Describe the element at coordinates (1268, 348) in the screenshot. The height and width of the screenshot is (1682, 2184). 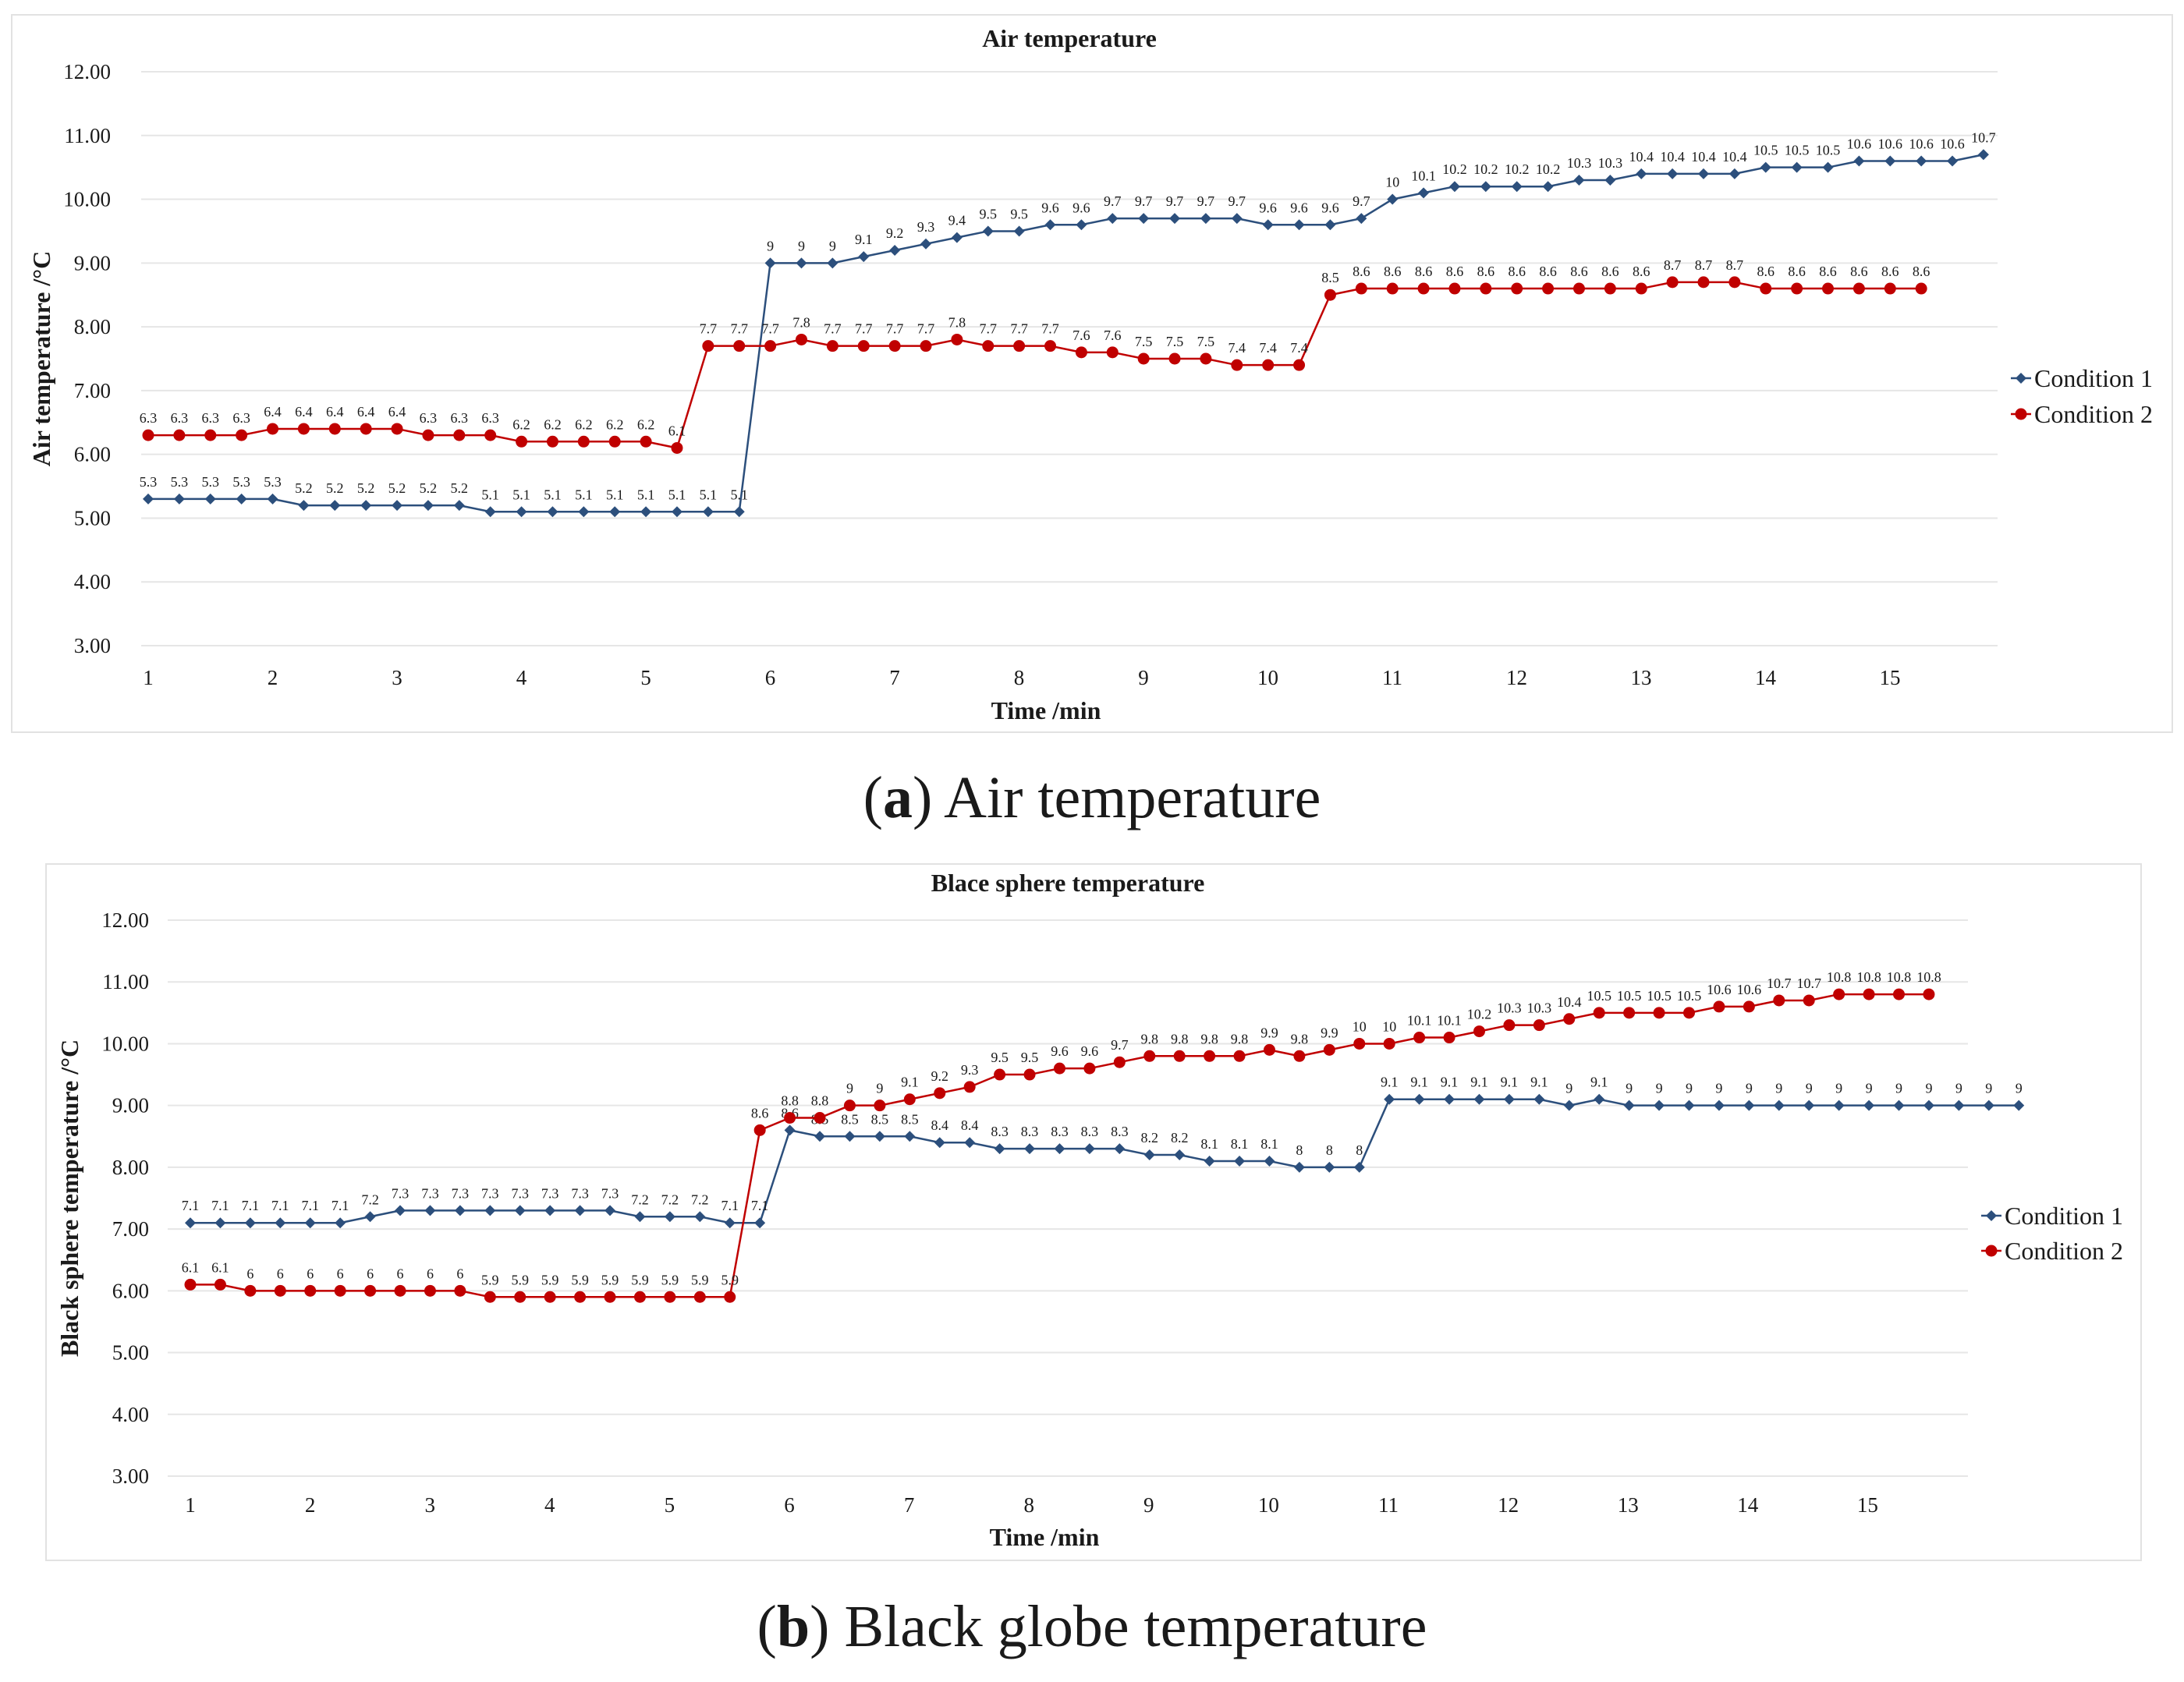
I see `air-condition-2-data-label: 7.4` at that location.